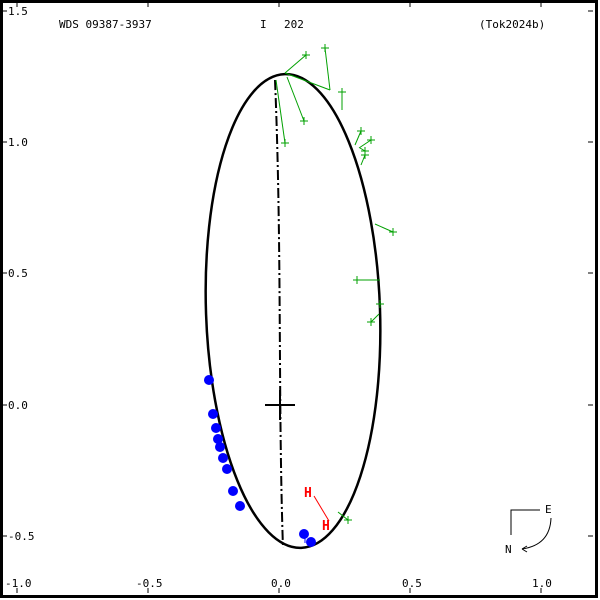 The image size is (600, 600). I want to click on x-tick-label: 1.0, so click(542, 583).